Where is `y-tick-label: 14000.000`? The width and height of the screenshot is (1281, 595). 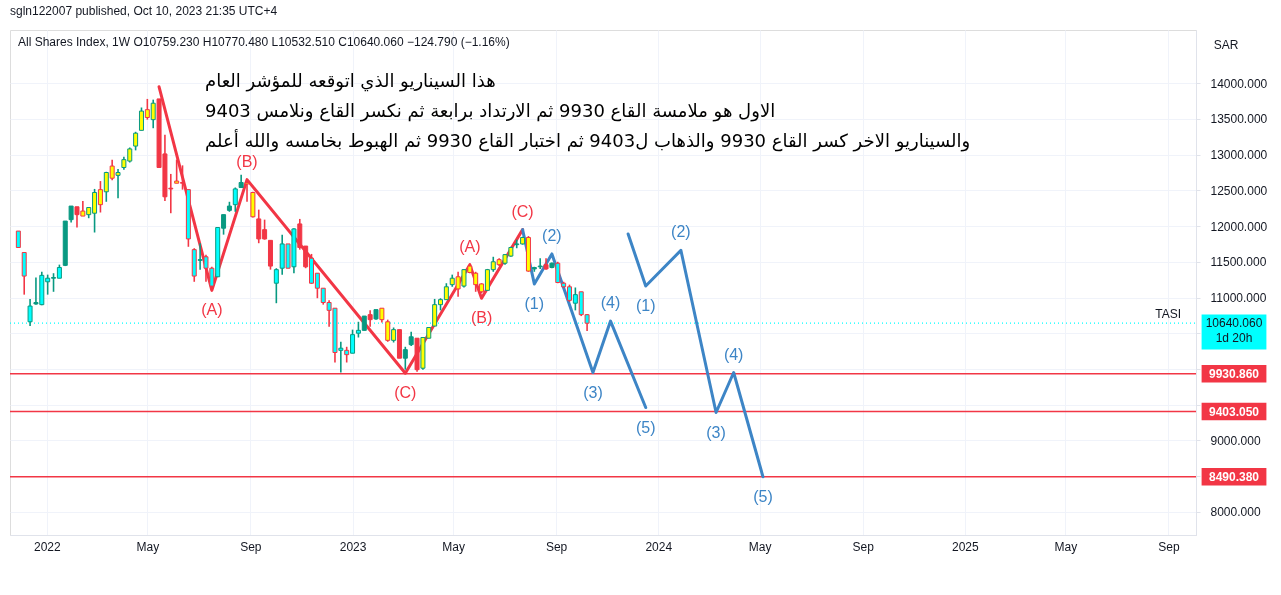 y-tick-label: 14000.000 is located at coordinates (1239, 83).